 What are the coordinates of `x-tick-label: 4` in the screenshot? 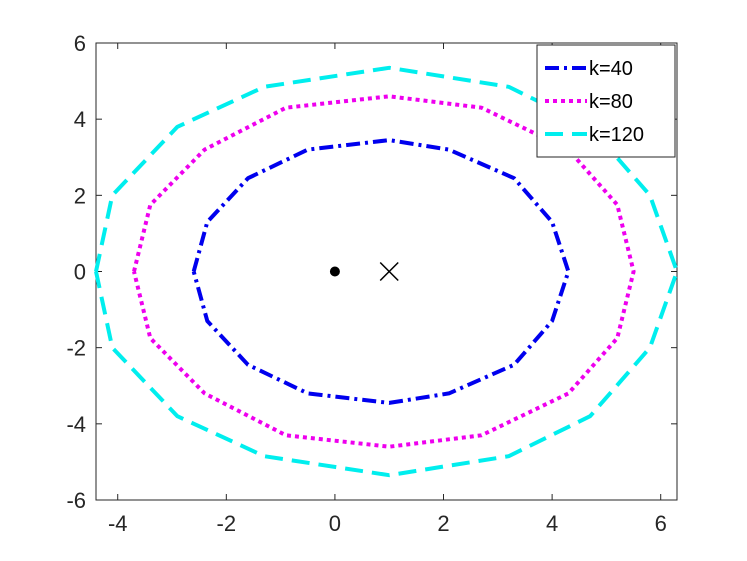 It's located at (552, 523).